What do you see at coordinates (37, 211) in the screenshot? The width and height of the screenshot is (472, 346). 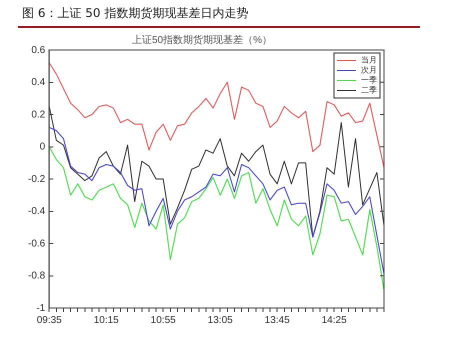 I see `y-tick-label: -0.4` at bounding box center [37, 211].